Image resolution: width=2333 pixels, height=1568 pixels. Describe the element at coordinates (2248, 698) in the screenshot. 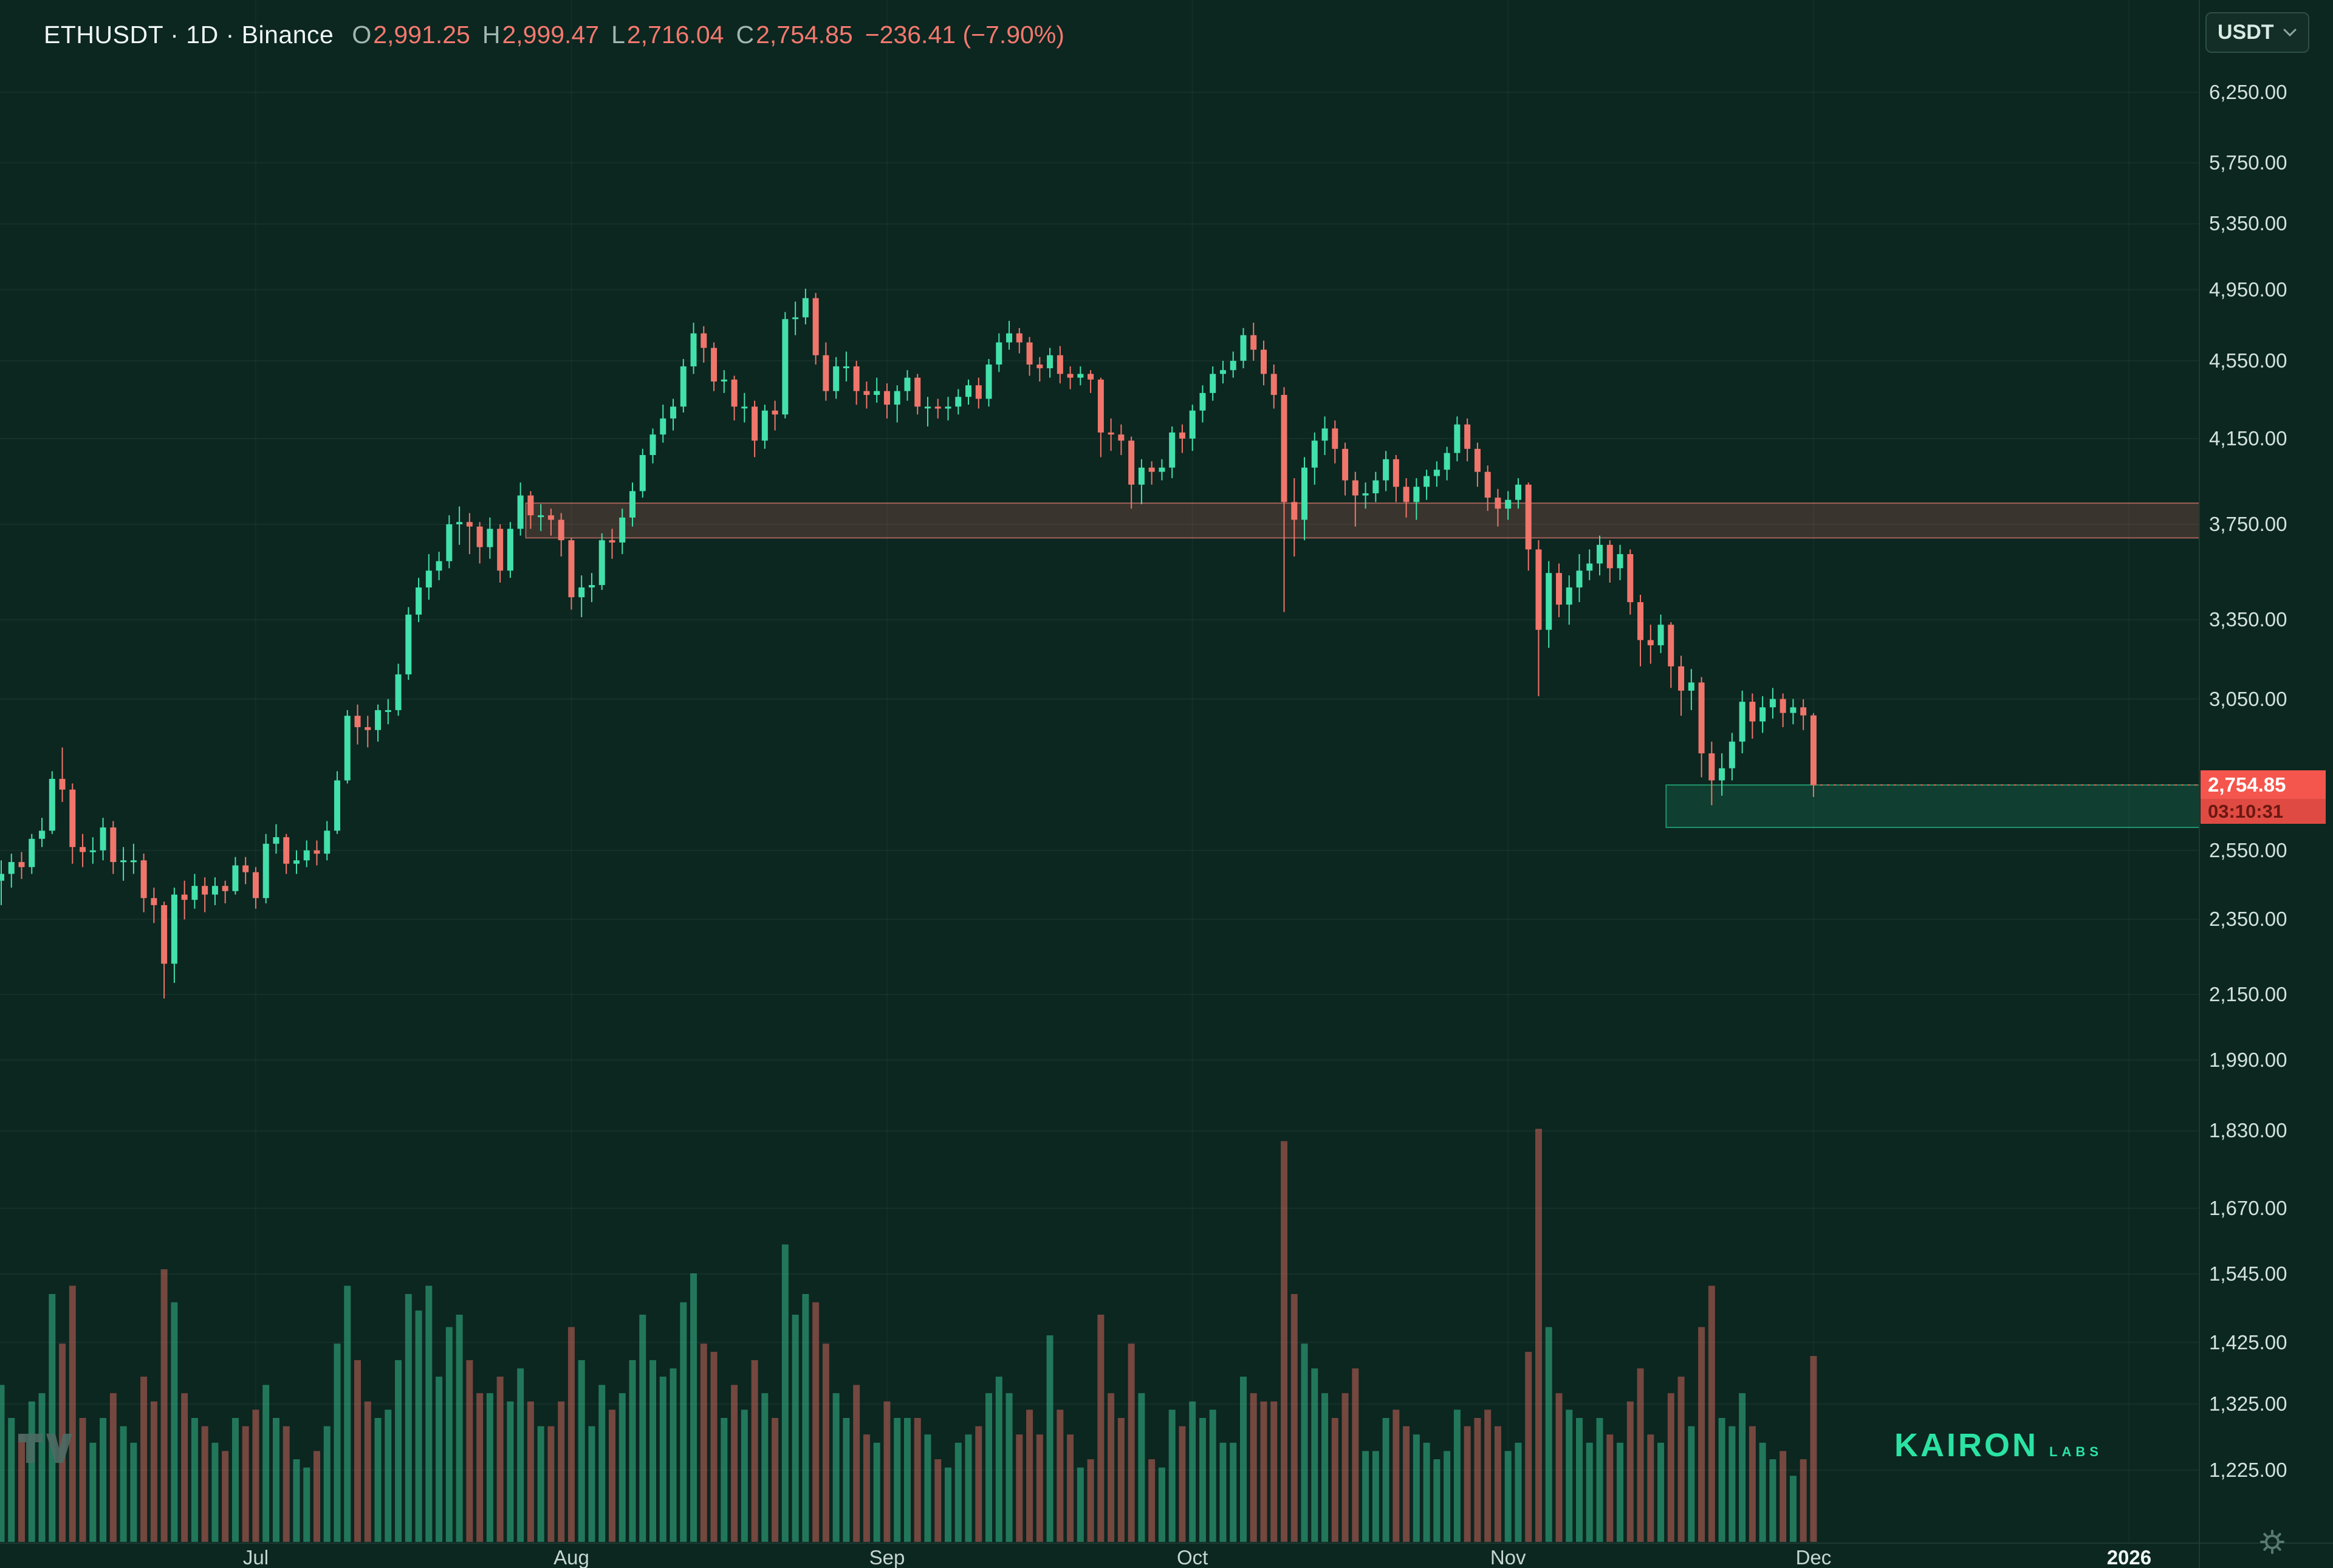

I see `price-axis-label: 3,050.00` at that location.